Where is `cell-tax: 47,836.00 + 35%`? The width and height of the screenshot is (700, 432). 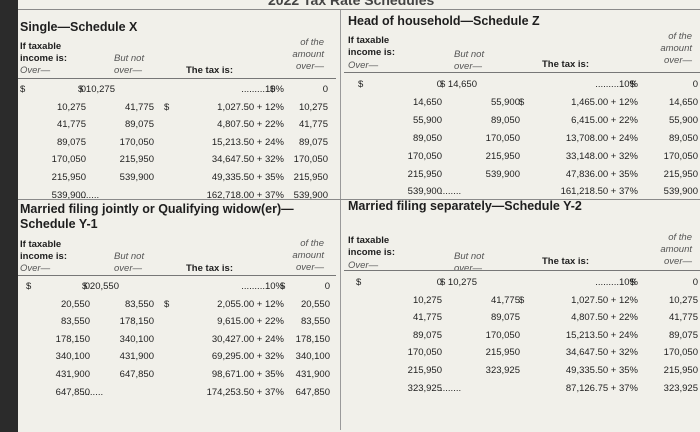 cell-tax: 47,836.00 + 35% is located at coordinates (601, 174).